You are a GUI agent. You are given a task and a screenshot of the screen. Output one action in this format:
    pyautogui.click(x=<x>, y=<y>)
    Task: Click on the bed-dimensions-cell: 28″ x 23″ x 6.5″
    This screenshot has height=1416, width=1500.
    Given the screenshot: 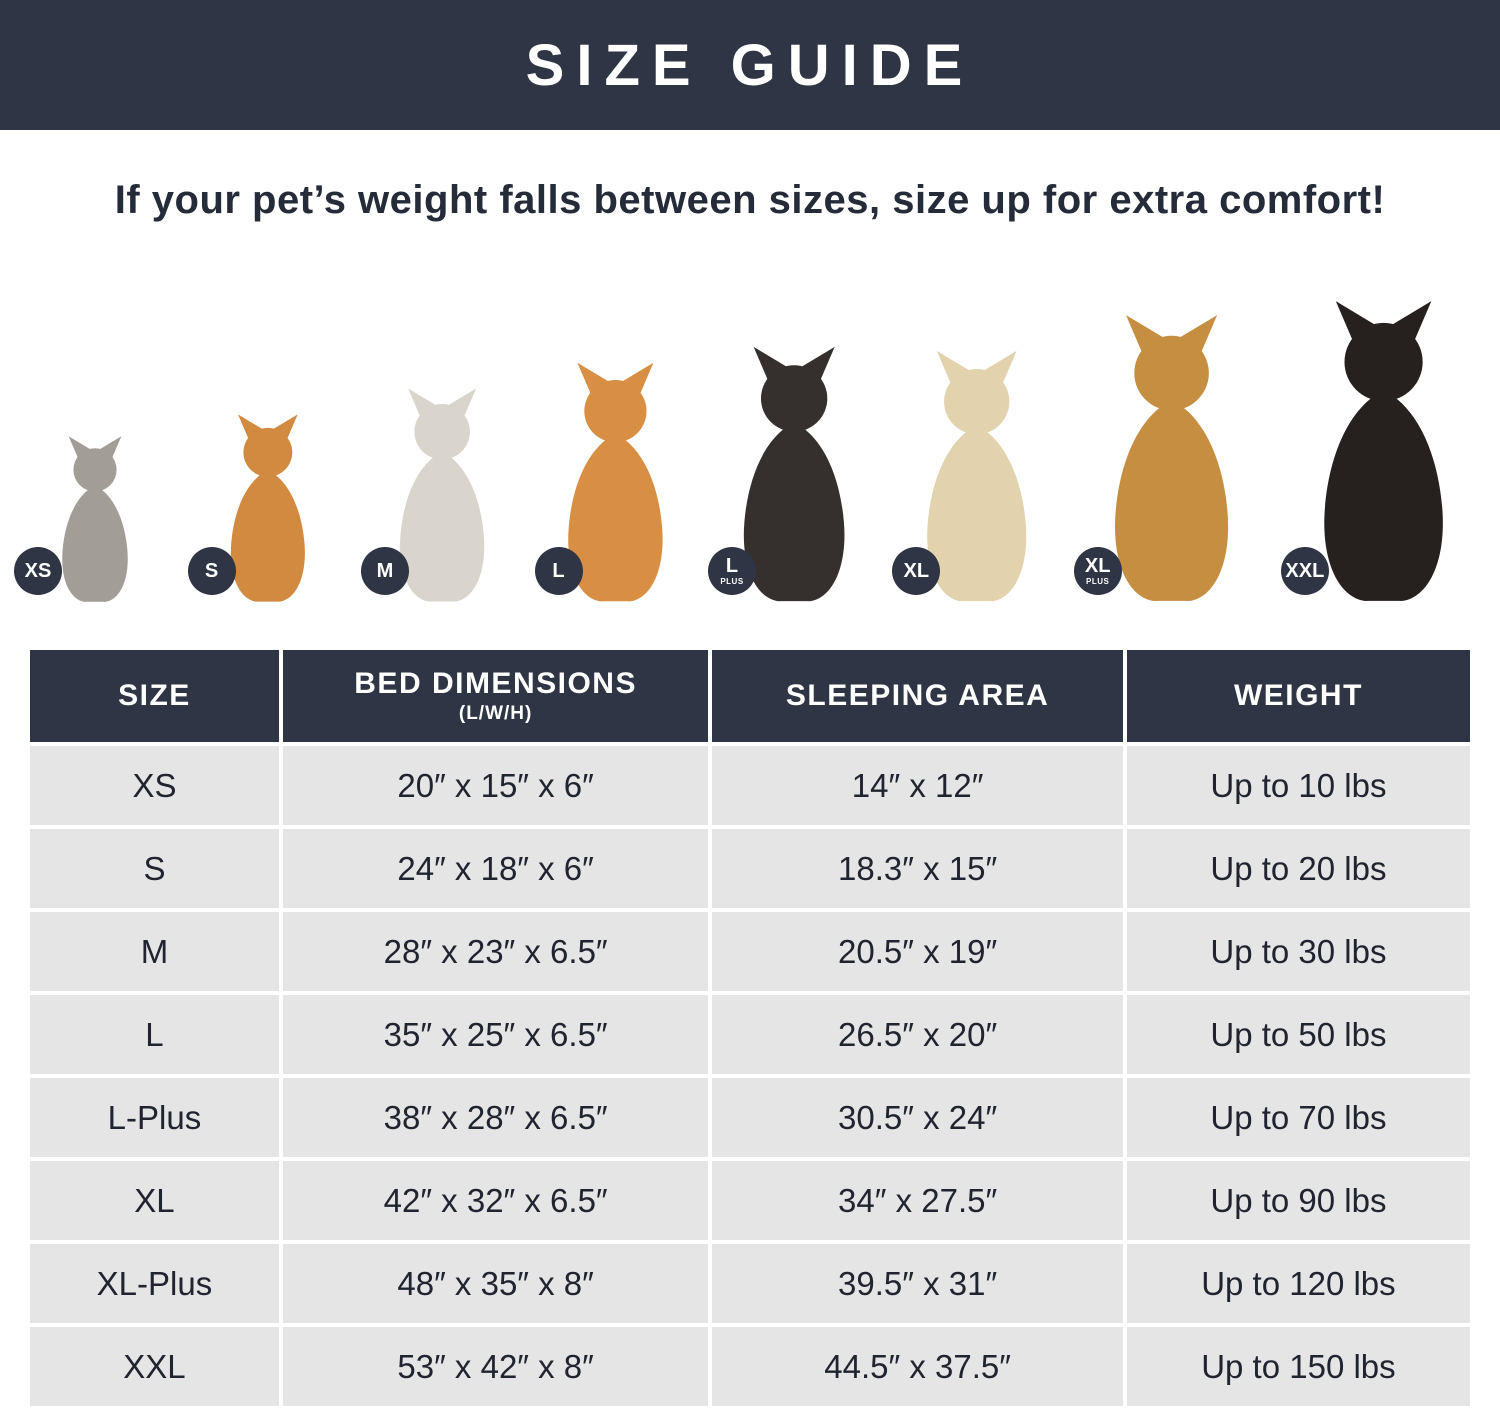 What is the action you would take?
    pyautogui.click(x=495, y=951)
    